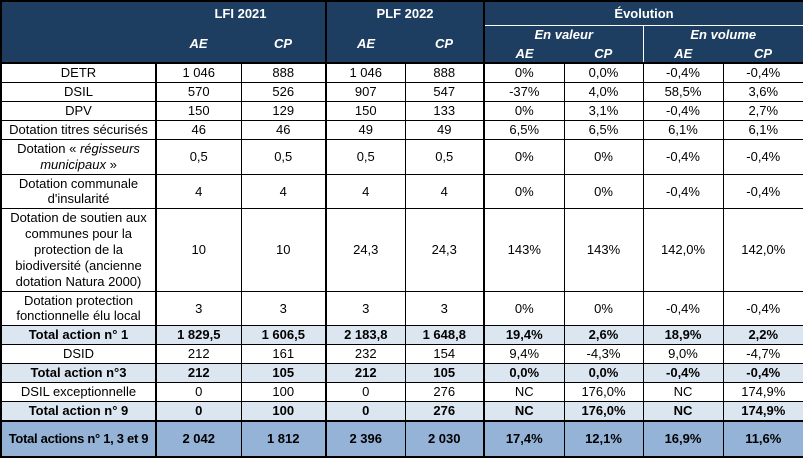  I want to click on header-row-subgroups: AE CP AE CP En valeur En volume, so click(402, 44).